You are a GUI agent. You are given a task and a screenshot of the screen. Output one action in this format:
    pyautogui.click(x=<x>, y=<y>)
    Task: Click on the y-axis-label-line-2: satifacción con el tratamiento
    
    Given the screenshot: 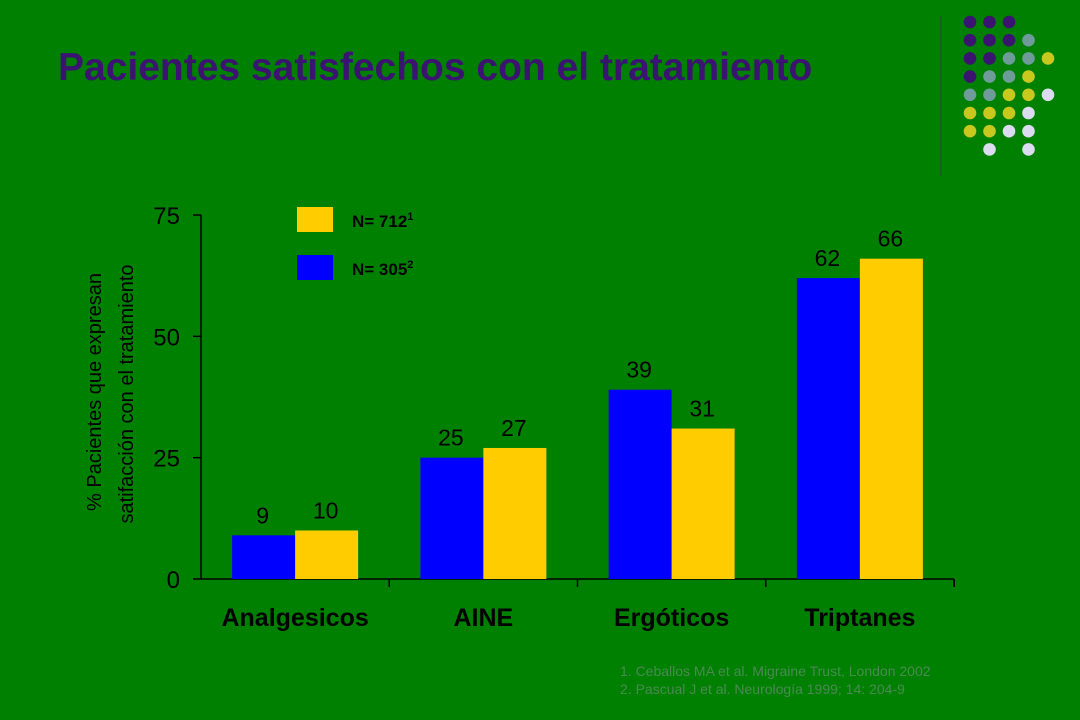 What is the action you would take?
    pyautogui.click(x=127, y=393)
    